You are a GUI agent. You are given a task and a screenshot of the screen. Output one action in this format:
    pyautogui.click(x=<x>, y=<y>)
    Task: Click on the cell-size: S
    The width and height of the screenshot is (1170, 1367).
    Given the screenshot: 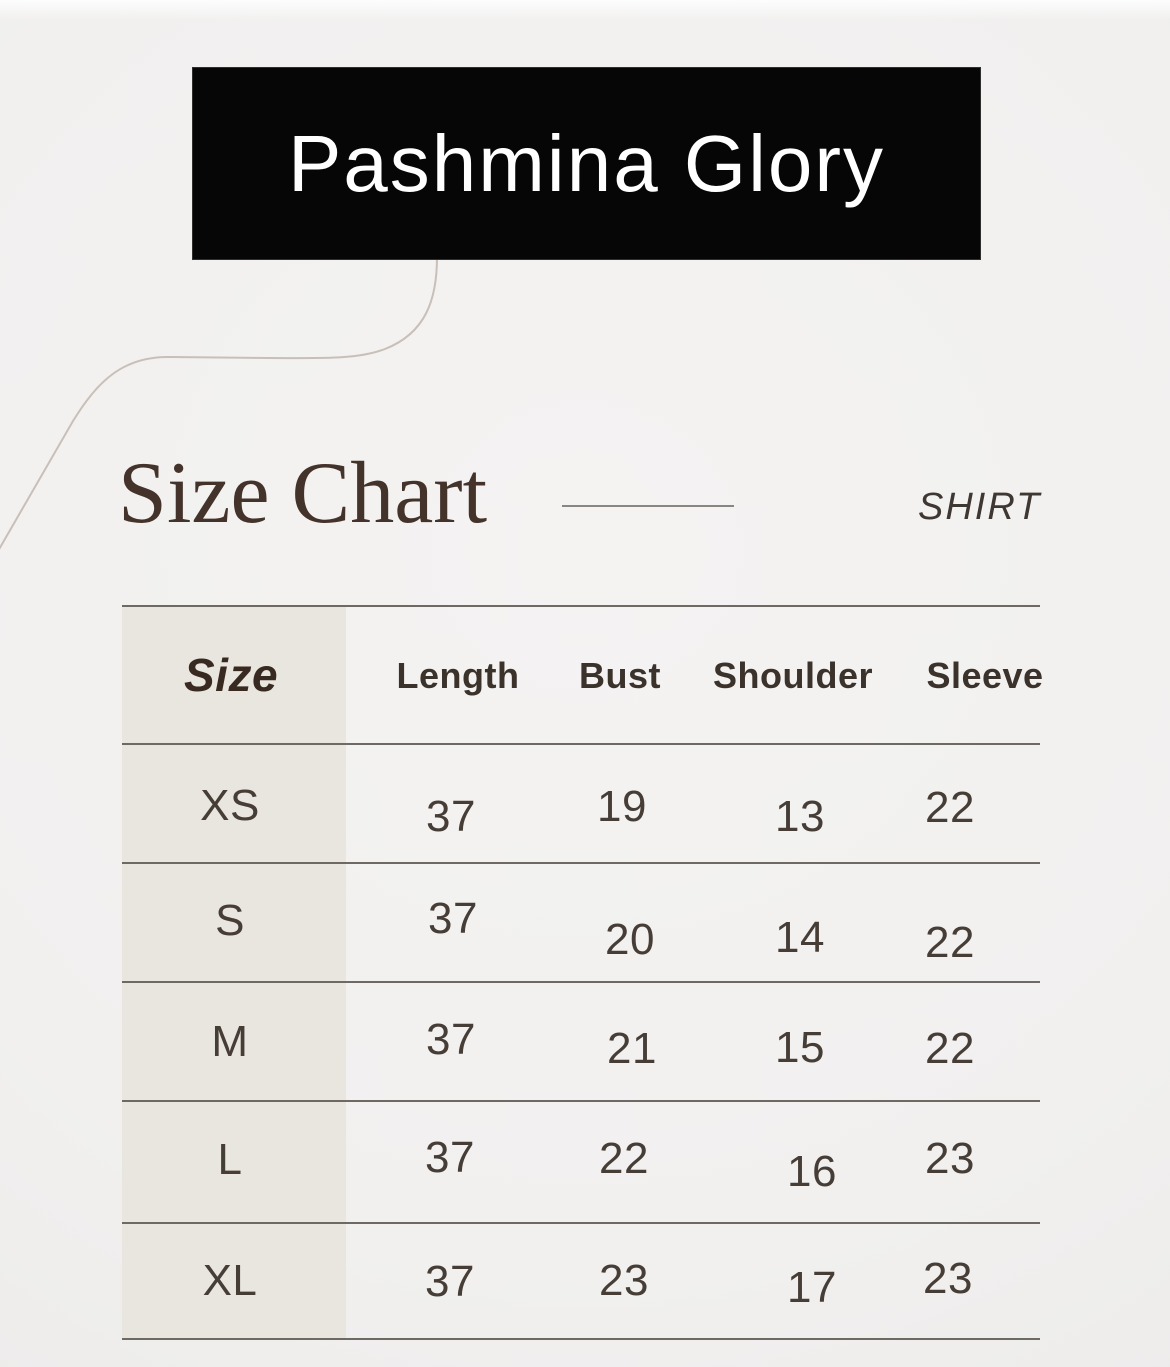 What is the action you would take?
    pyautogui.click(x=230, y=920)
    